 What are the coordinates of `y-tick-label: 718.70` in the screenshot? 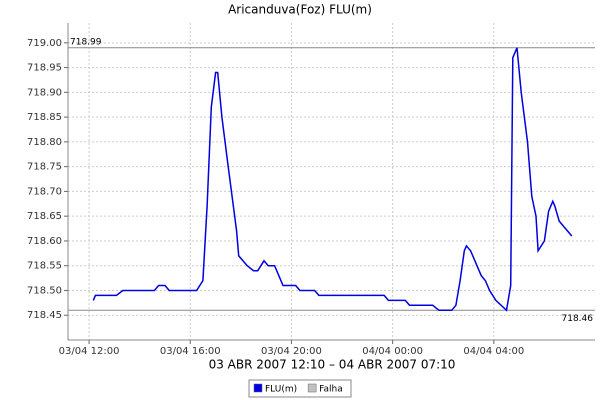 It's located at (44, 191).